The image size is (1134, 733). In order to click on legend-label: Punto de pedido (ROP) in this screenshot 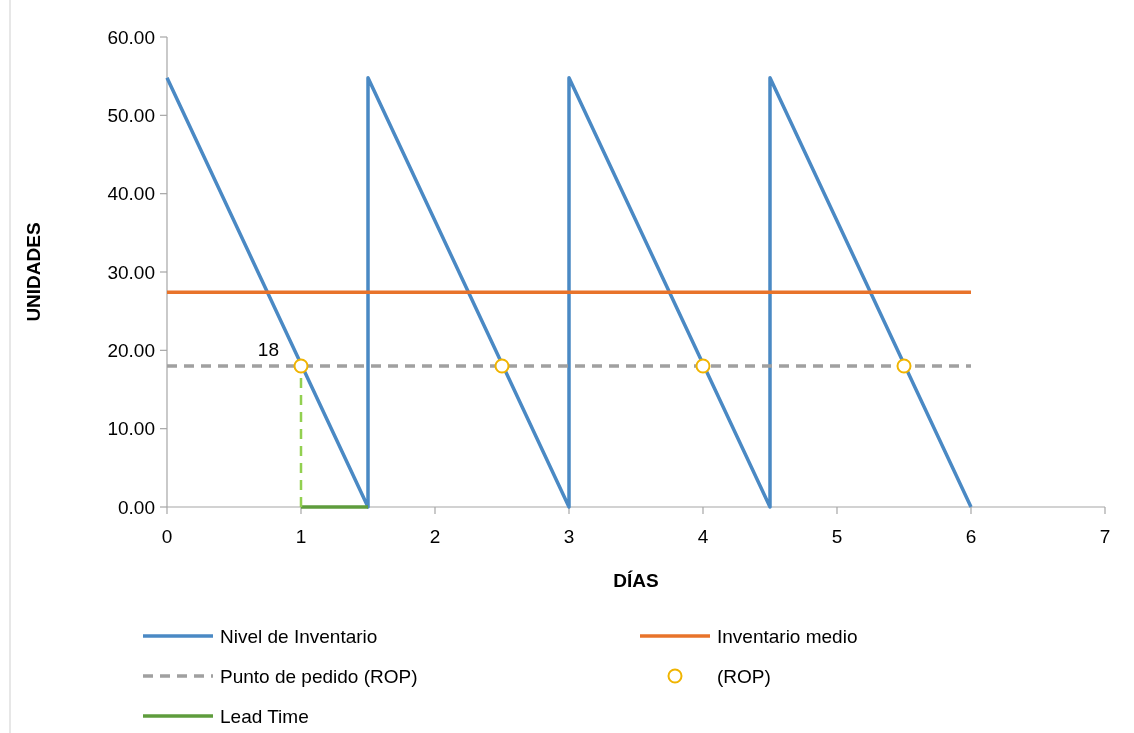, I will do `click(319, 676)`.